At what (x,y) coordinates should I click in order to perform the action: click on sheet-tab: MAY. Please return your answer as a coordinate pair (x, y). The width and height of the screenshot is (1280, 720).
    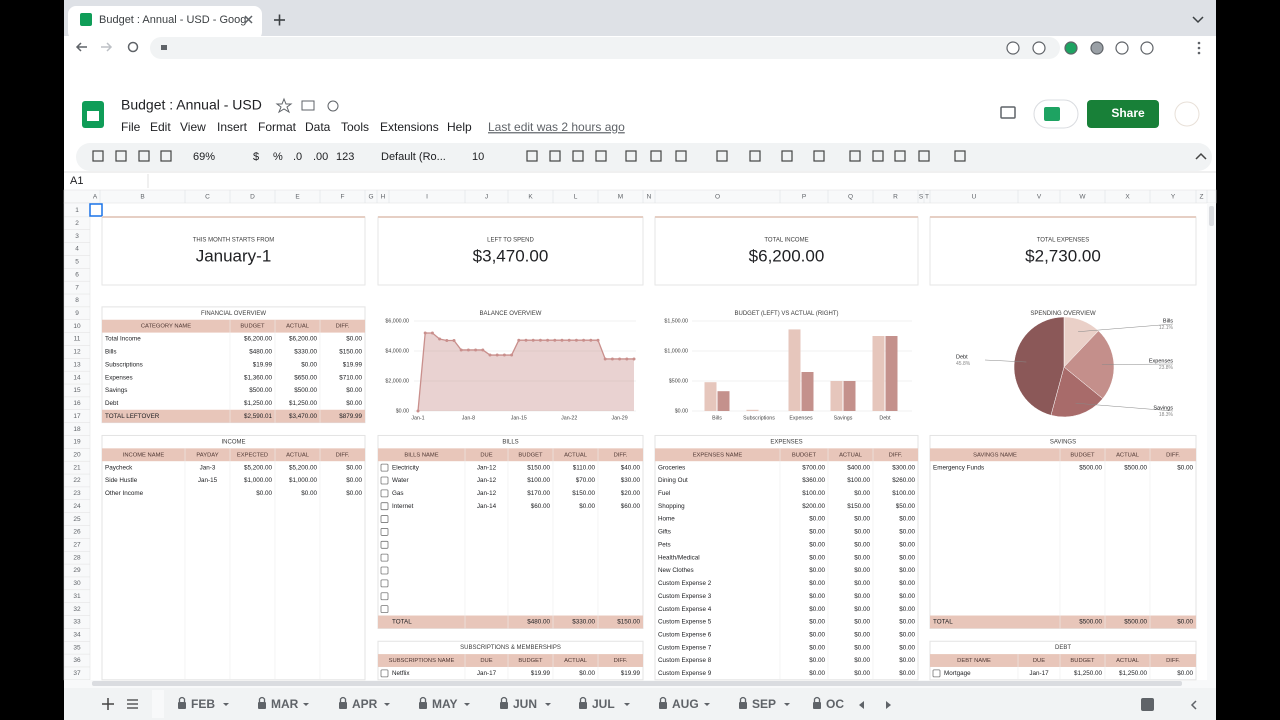
    Looking at the image, I should click on (445, 704).